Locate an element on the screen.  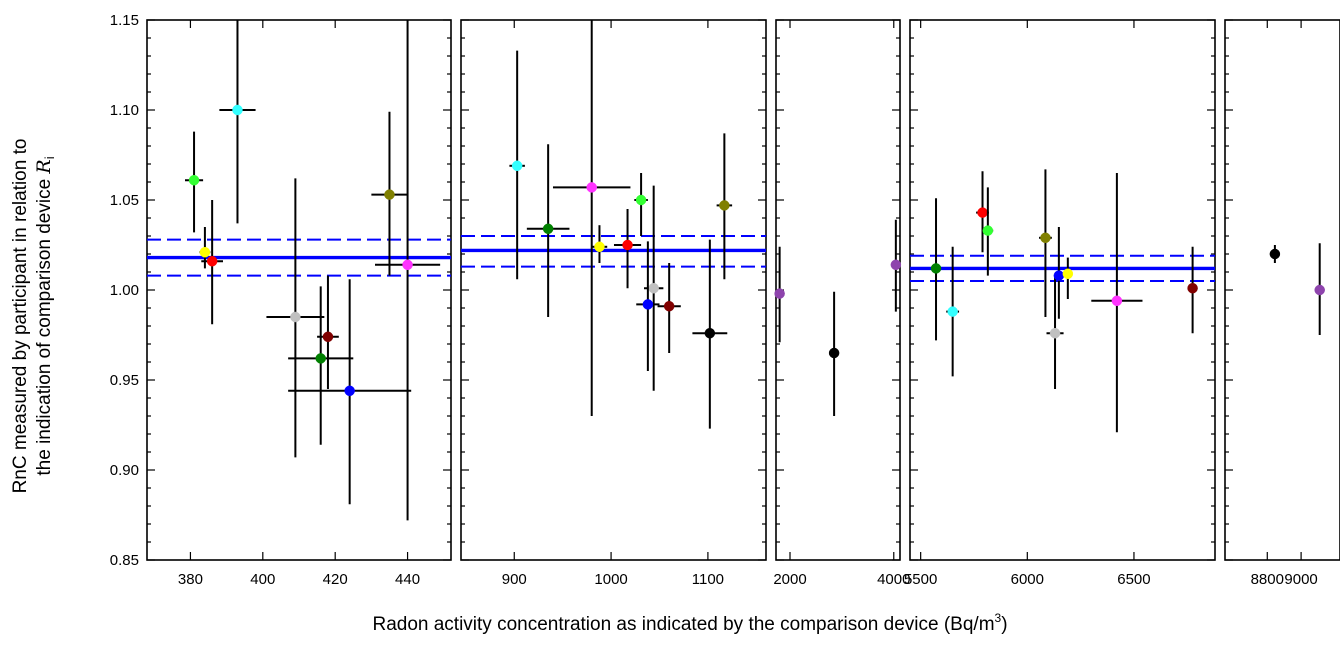
y-axis-title-subscript: i is located at coordinates (49, 157).